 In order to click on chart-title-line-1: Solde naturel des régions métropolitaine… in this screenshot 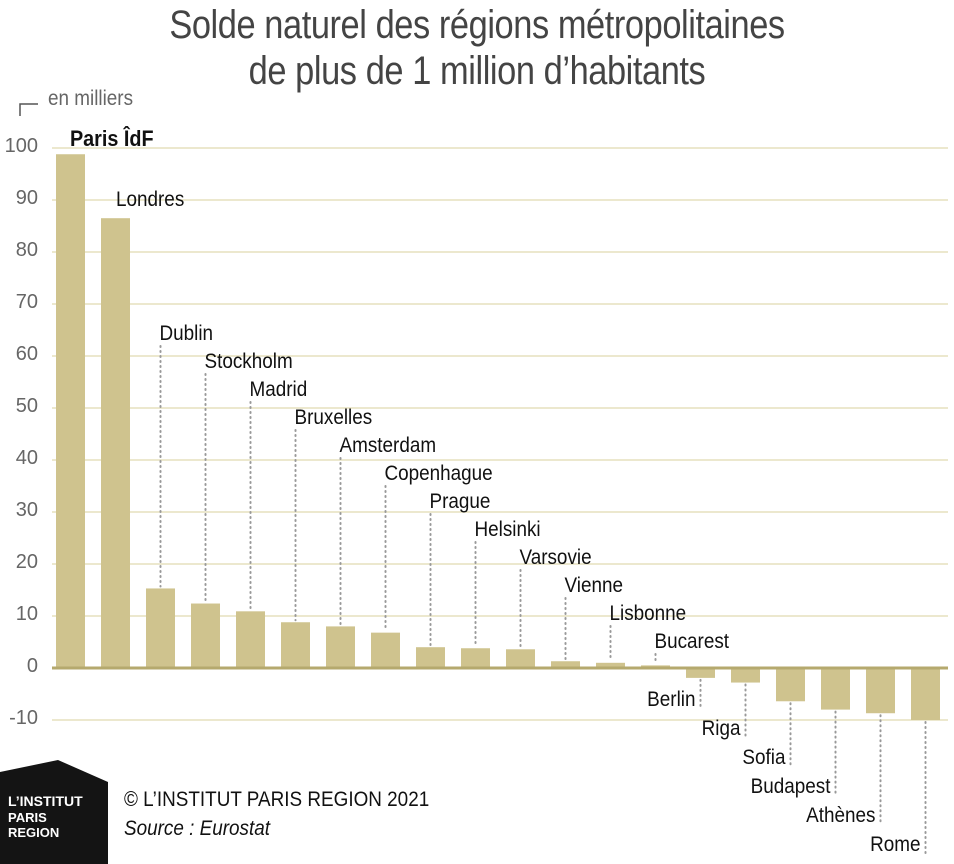, I will do `click(477, 25)`.